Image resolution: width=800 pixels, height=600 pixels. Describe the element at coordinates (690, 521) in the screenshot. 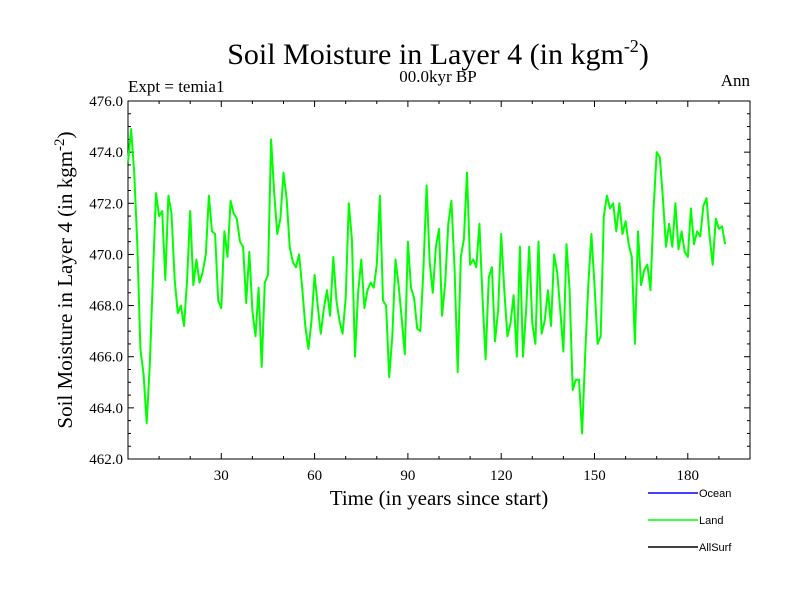

I see `legend: Ocean Land AllSurf` at that location.